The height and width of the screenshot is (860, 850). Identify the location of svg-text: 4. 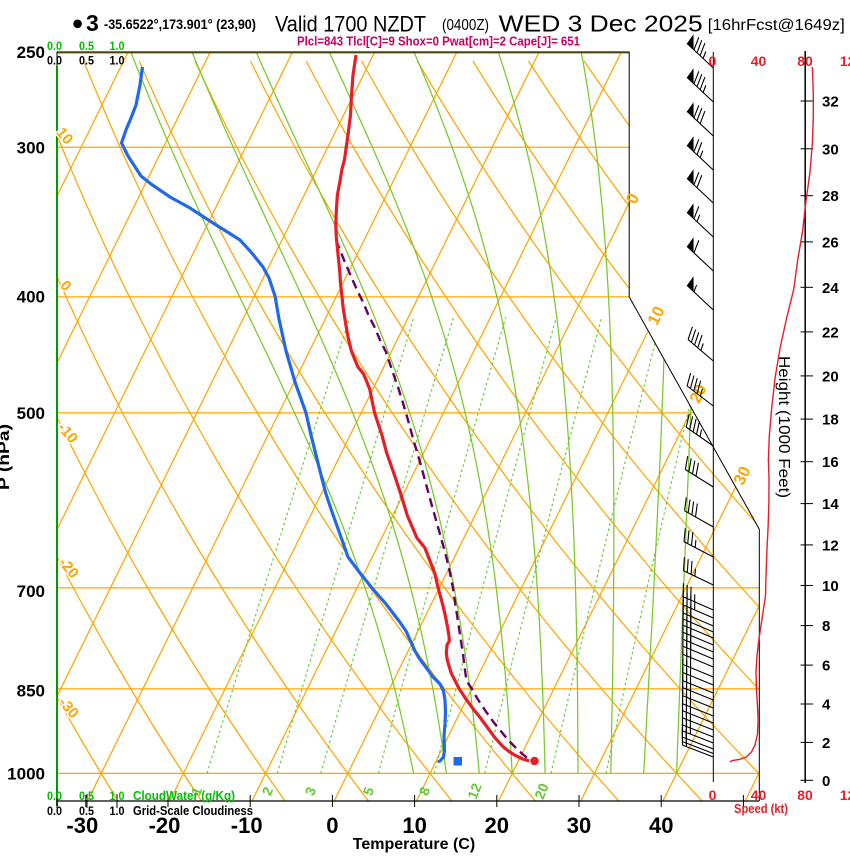
(826, 705).